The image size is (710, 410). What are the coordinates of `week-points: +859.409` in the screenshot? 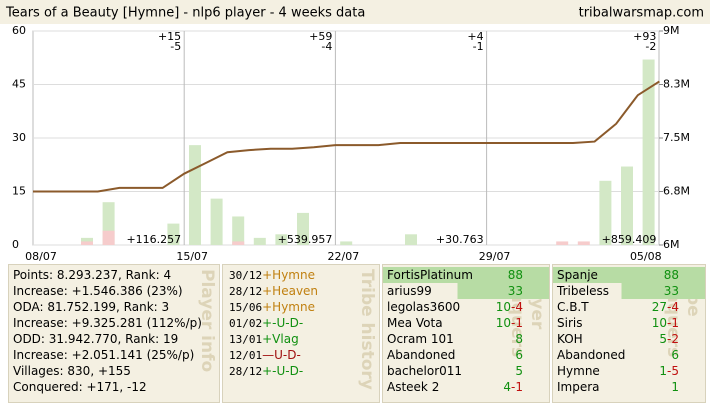 It's located at (629, 239).